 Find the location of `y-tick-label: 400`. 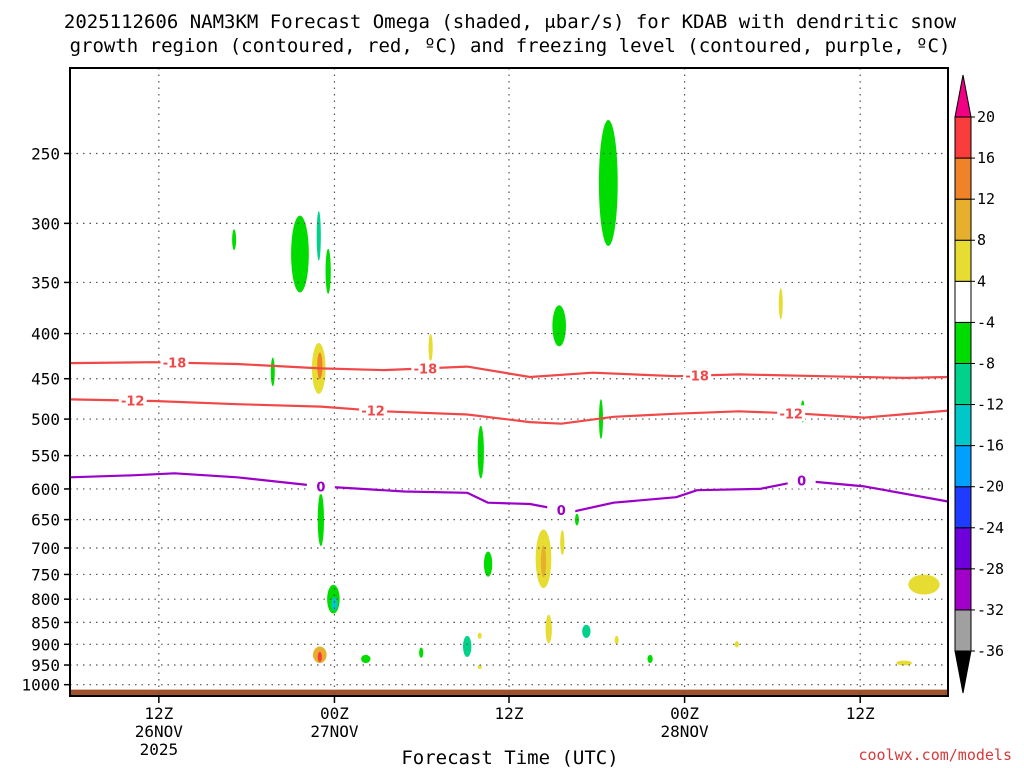

y-tick-label: 400 is located at coordinates (45, 334).